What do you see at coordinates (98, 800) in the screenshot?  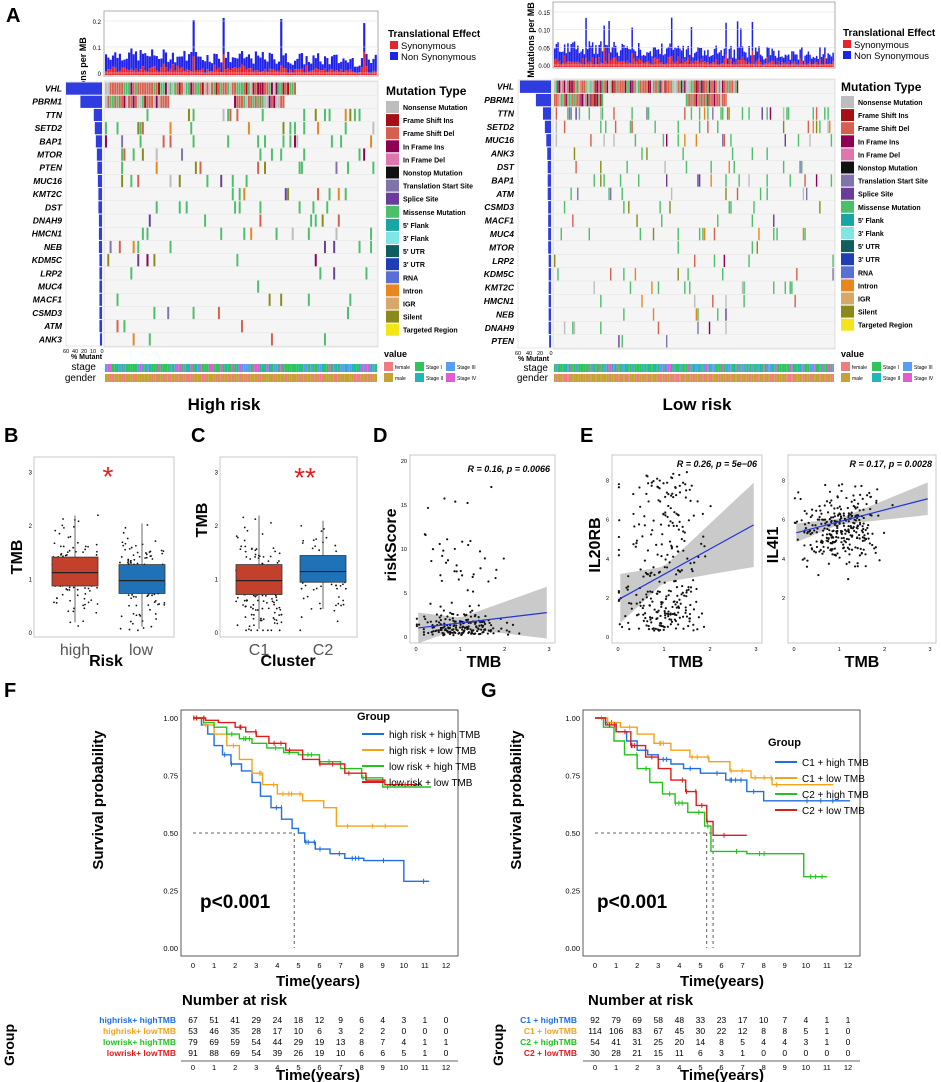 I see `km-ylabel-f: Survival probability` at bounding box center [98, 800].